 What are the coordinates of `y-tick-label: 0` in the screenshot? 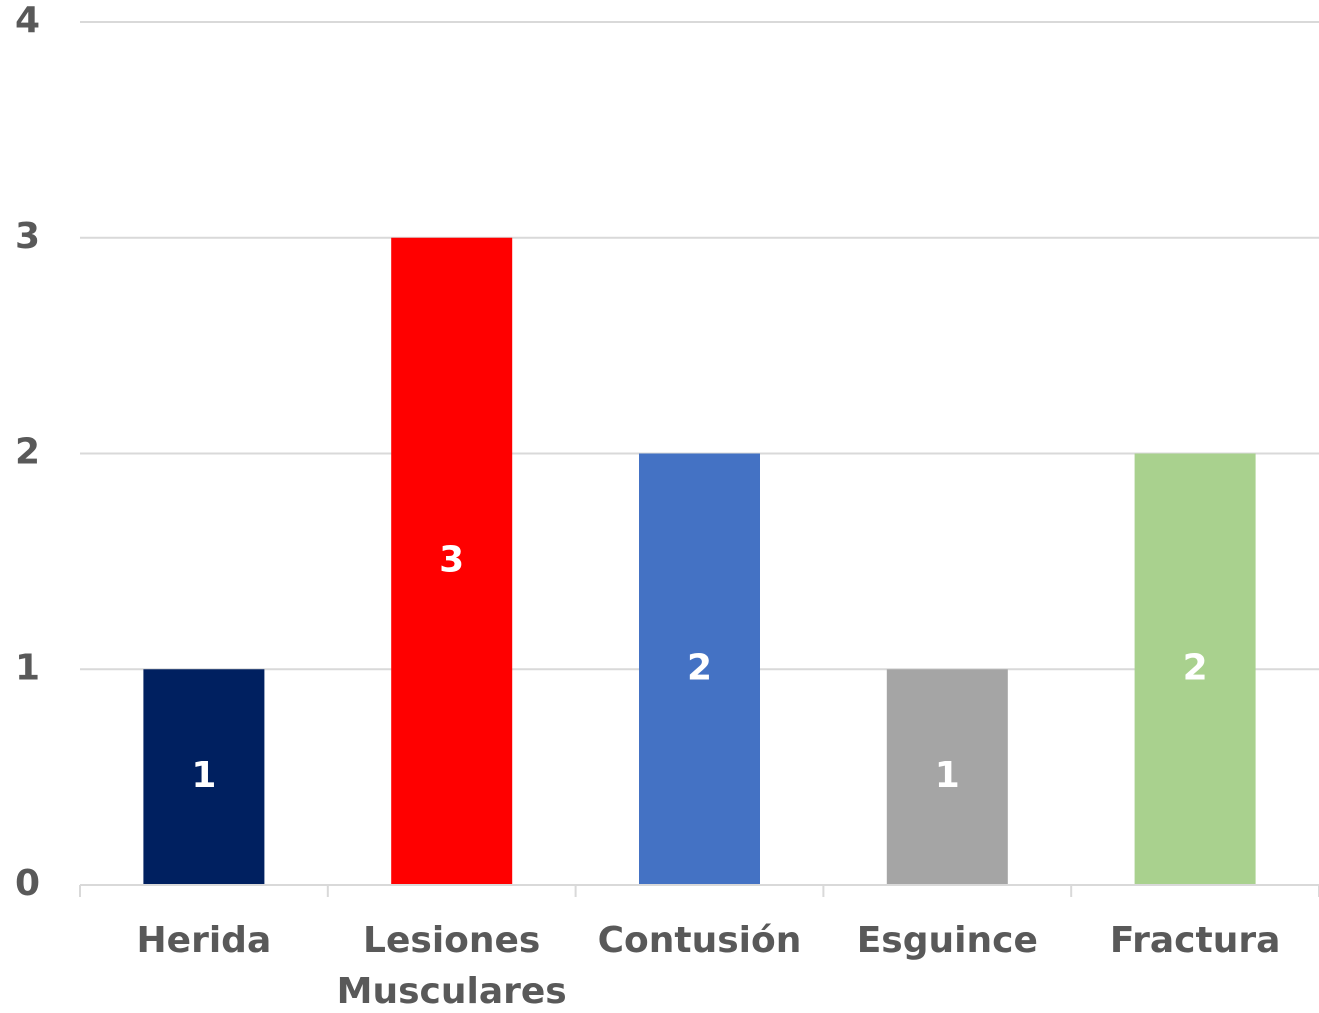 It's located at (27, 883).